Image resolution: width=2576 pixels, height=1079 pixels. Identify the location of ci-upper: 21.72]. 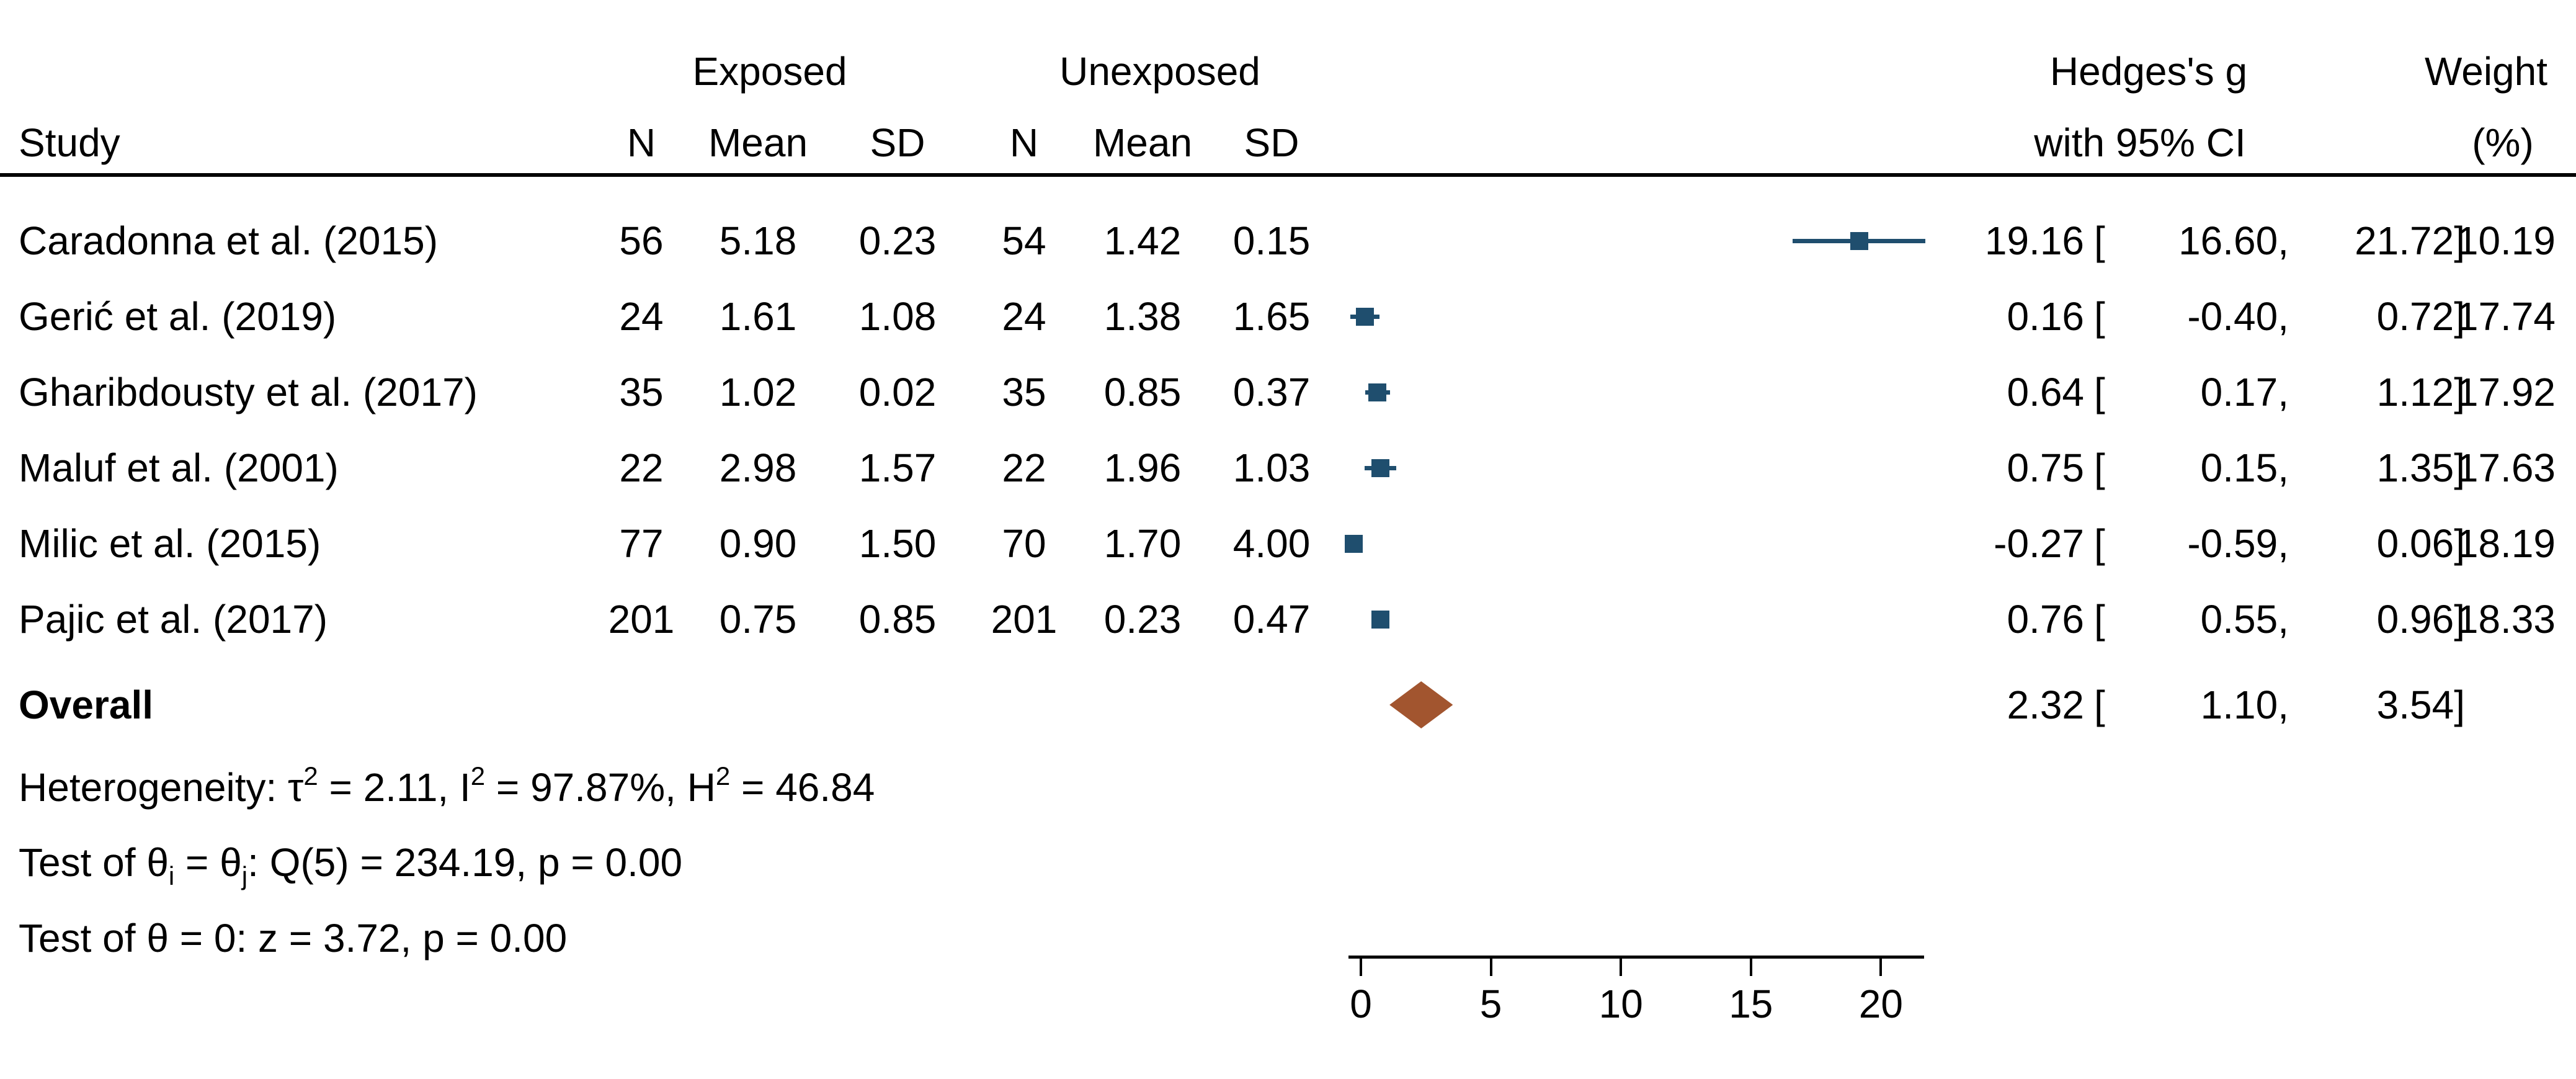
(2410, 240).